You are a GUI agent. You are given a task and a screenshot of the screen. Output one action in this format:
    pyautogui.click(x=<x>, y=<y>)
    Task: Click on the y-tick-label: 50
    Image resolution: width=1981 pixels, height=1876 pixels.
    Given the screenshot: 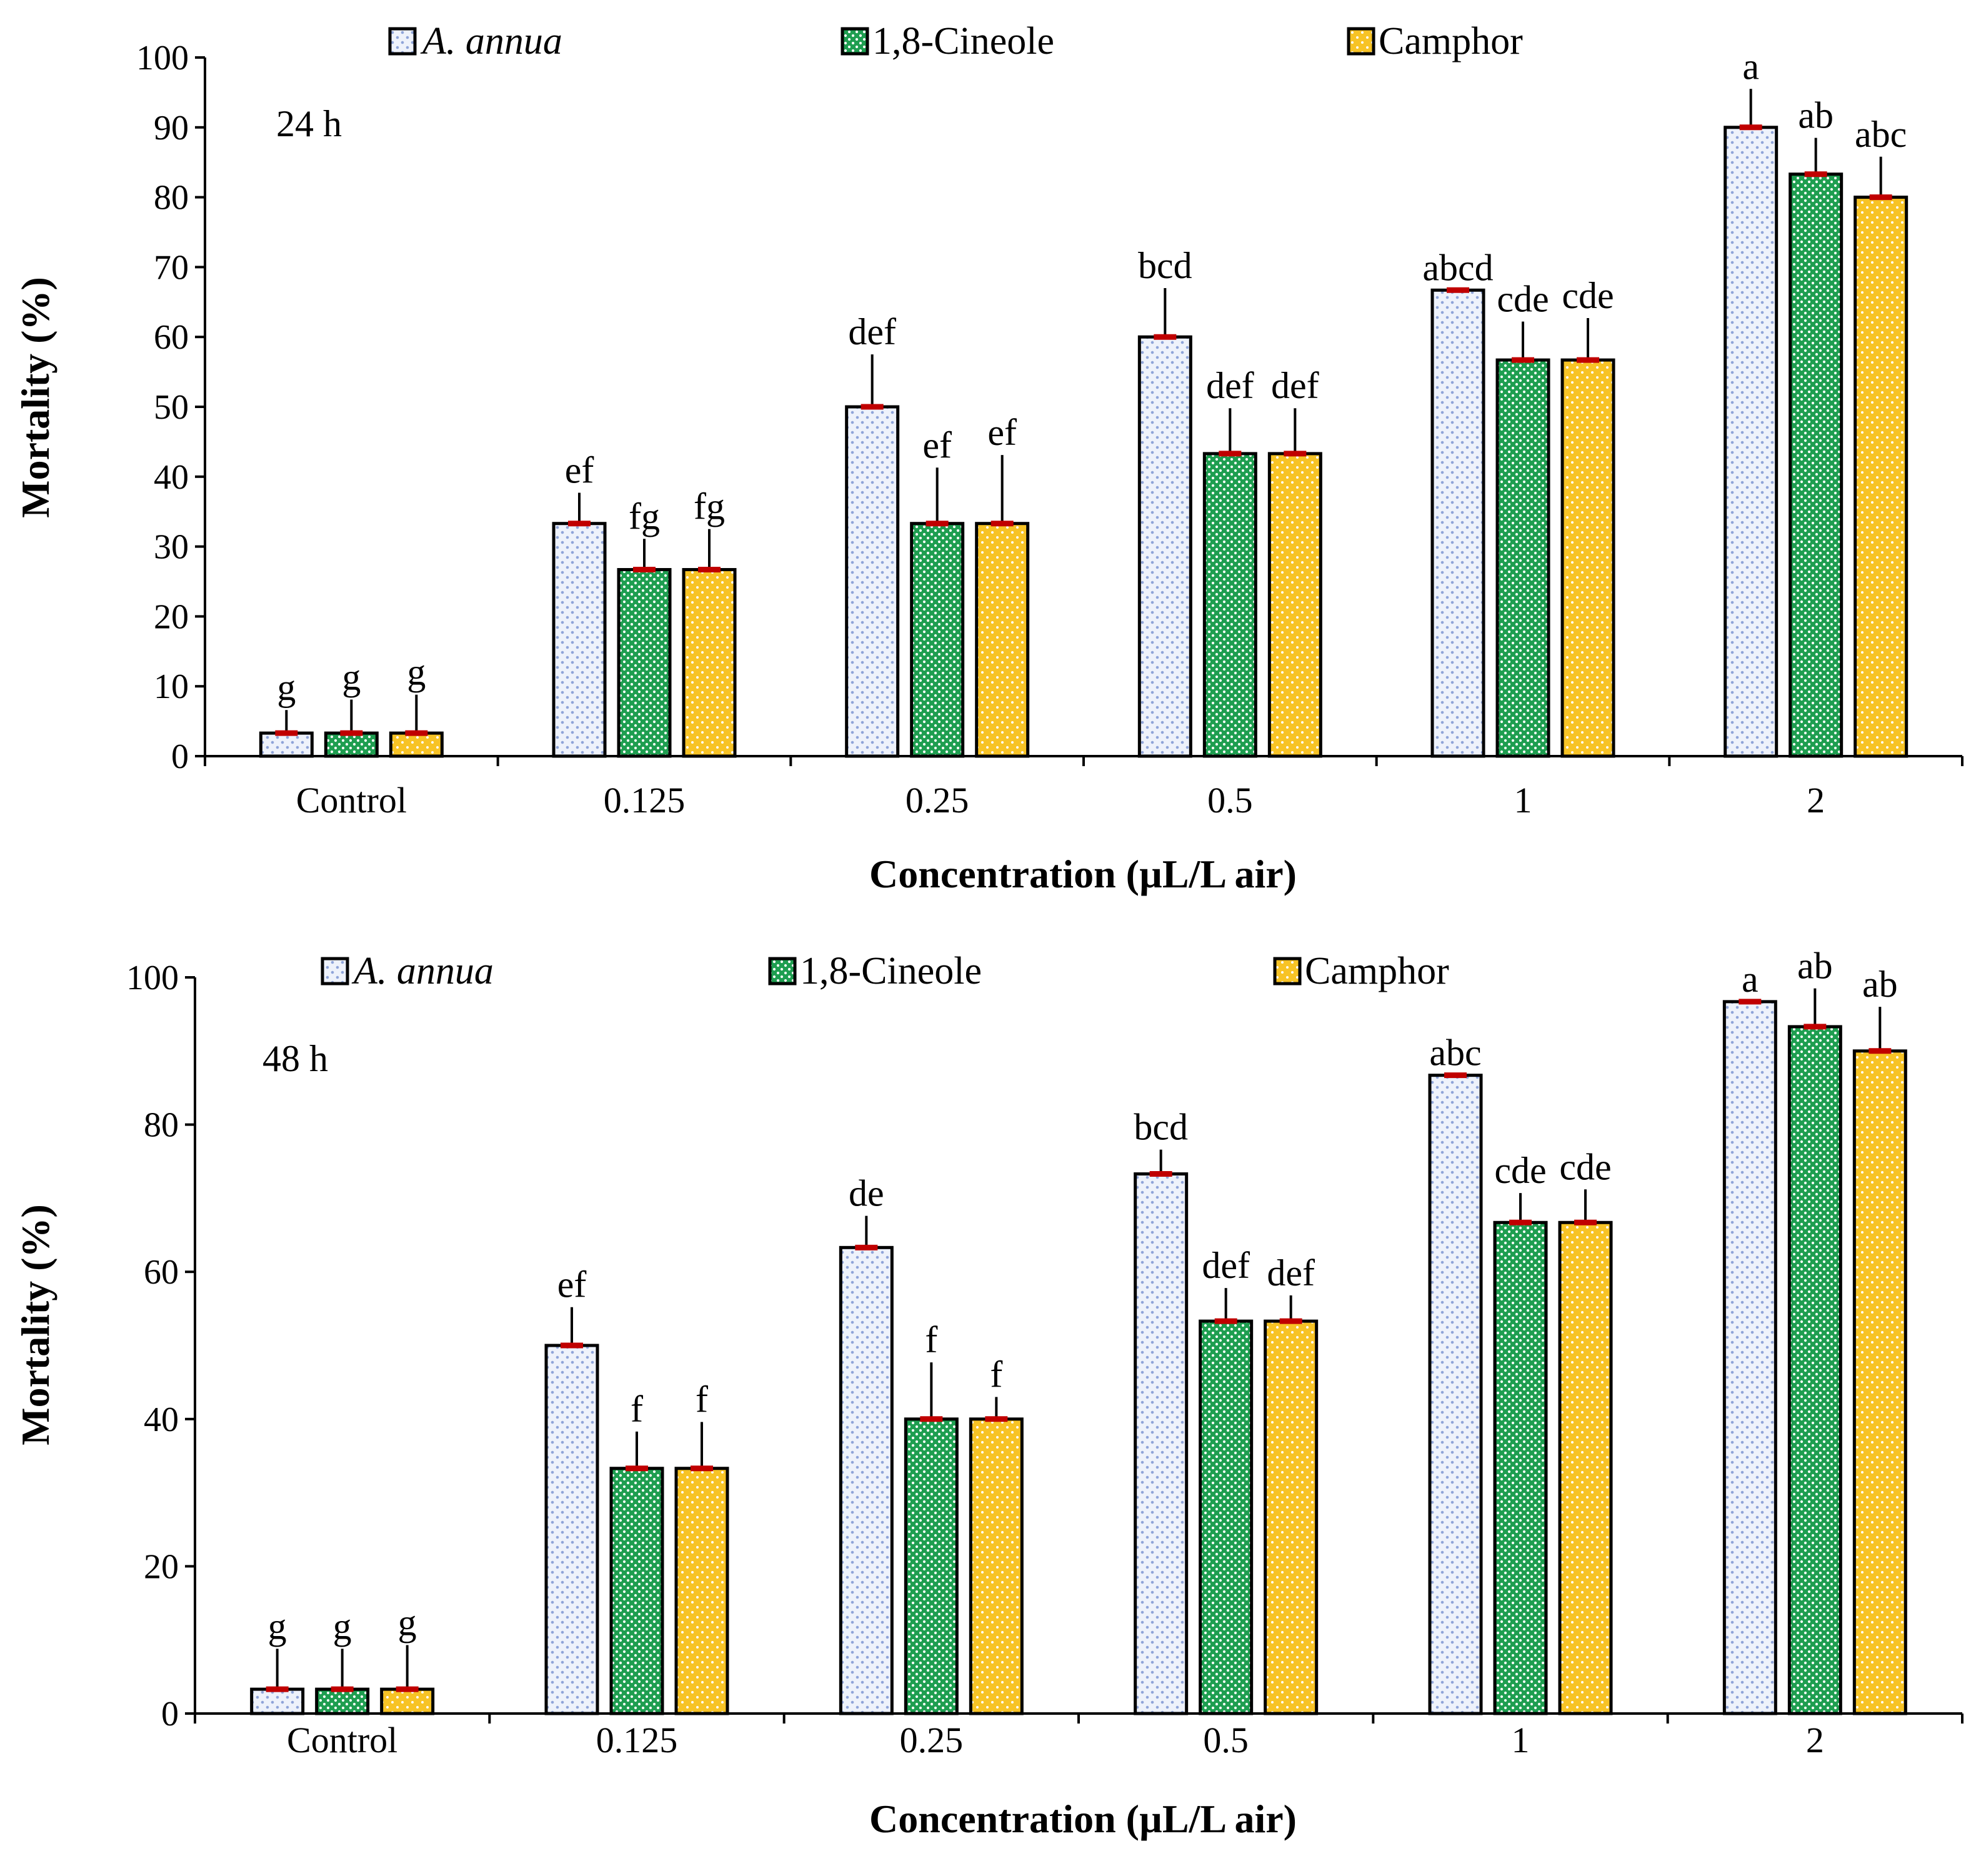 What is the action you would take?
    pyautogui.click(x=171, y=407)
    